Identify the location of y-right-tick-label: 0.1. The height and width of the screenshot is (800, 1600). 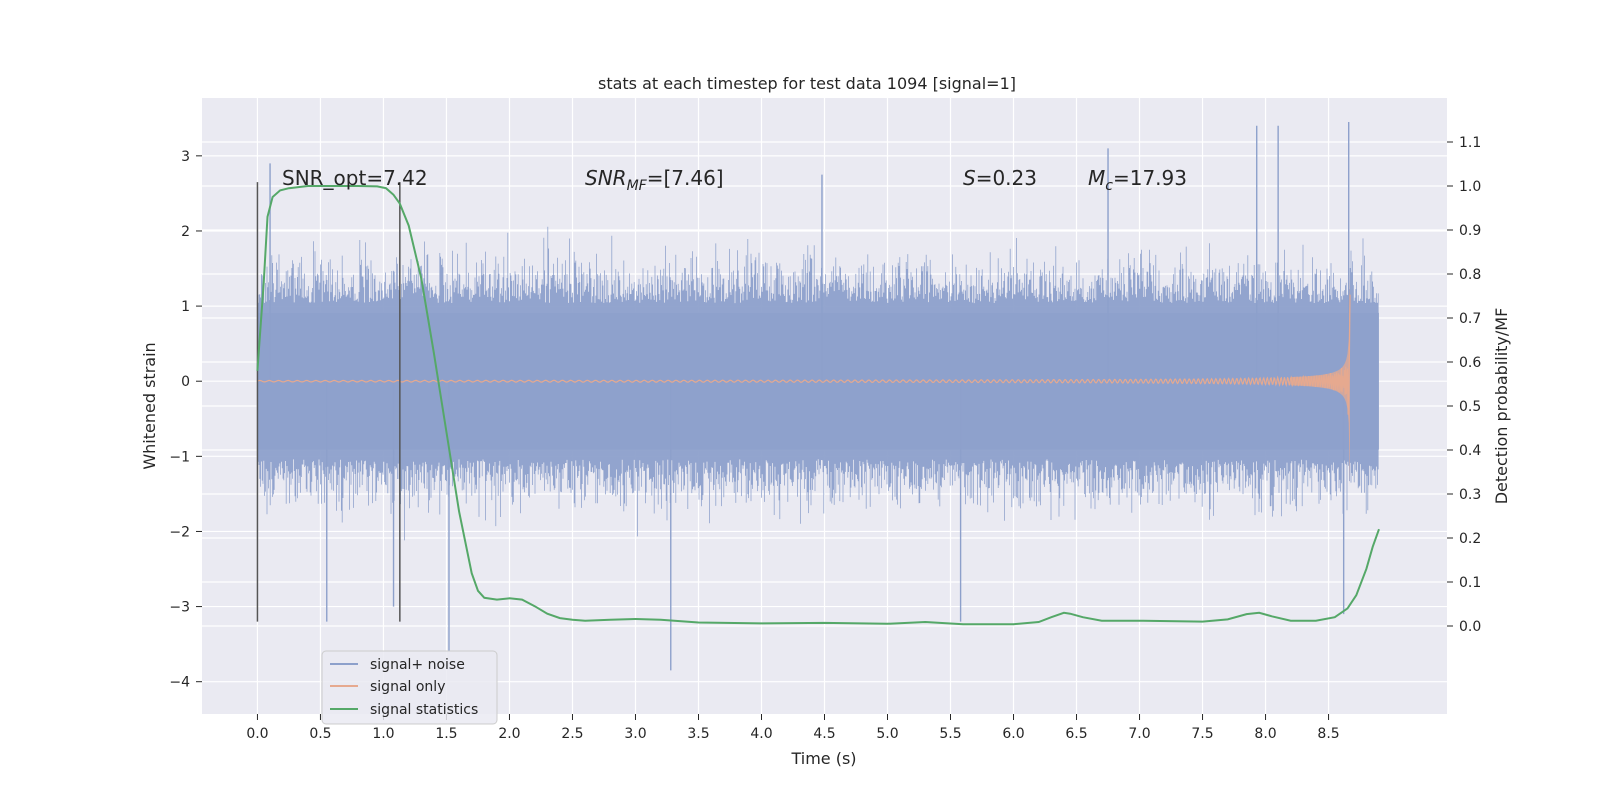
(1470, 583).